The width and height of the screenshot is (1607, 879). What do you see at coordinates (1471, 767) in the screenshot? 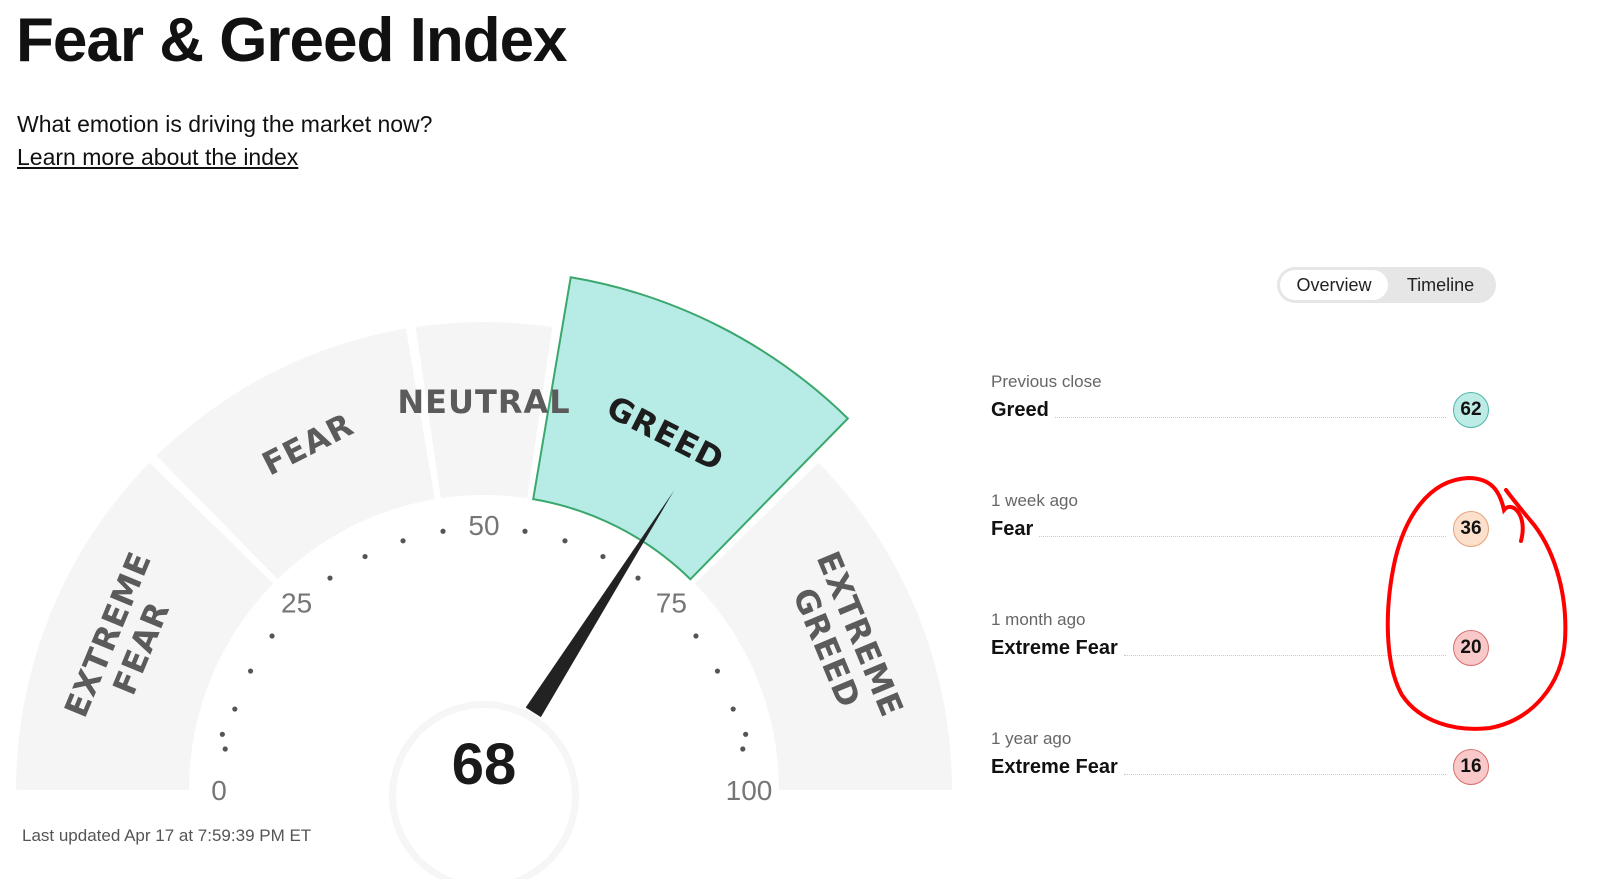
I see `history-value-badge: 16` at bounding box center [1471, 767].